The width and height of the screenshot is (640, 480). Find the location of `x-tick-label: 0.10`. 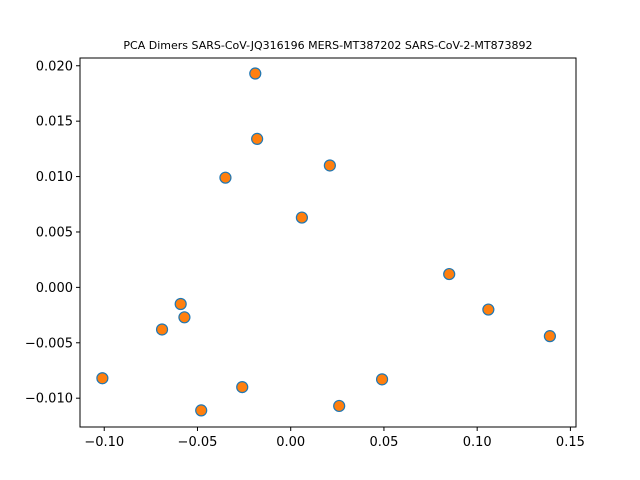

x-tick-label: 0.10 is located at coordinates (477, 442).